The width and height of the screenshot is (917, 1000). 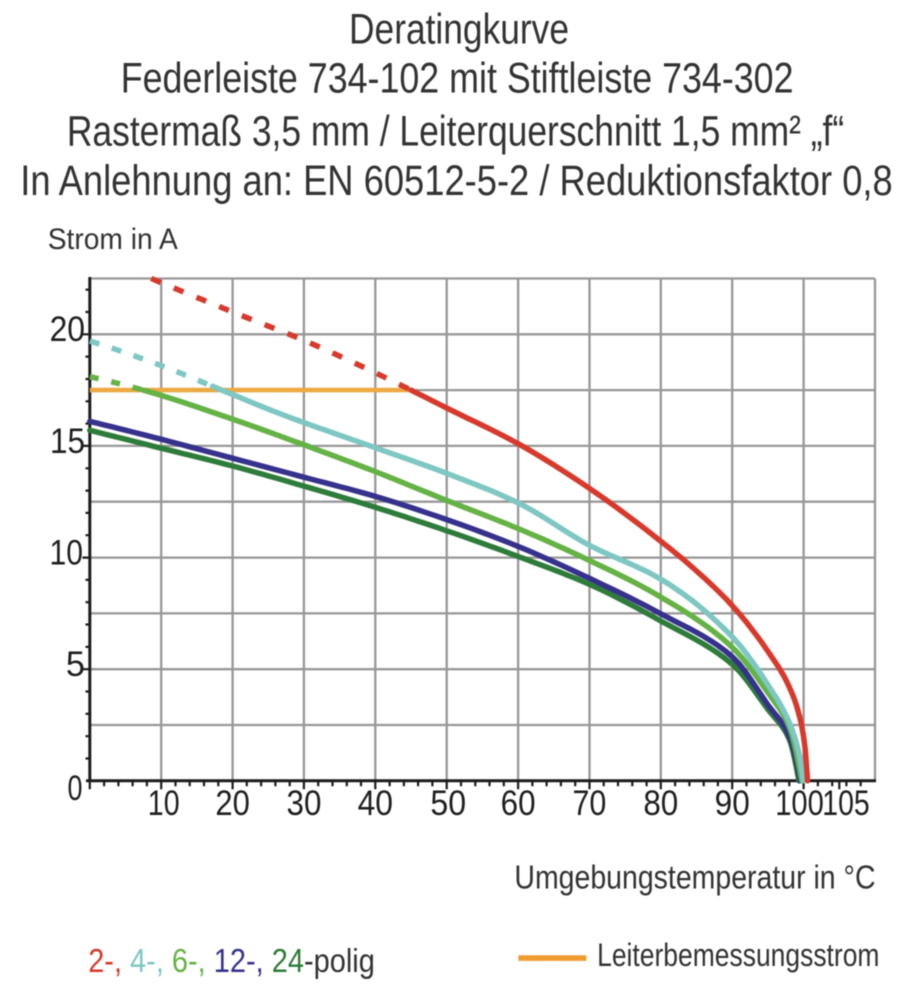 I want to click on svg-text: 40, so click(x=375, y=804).